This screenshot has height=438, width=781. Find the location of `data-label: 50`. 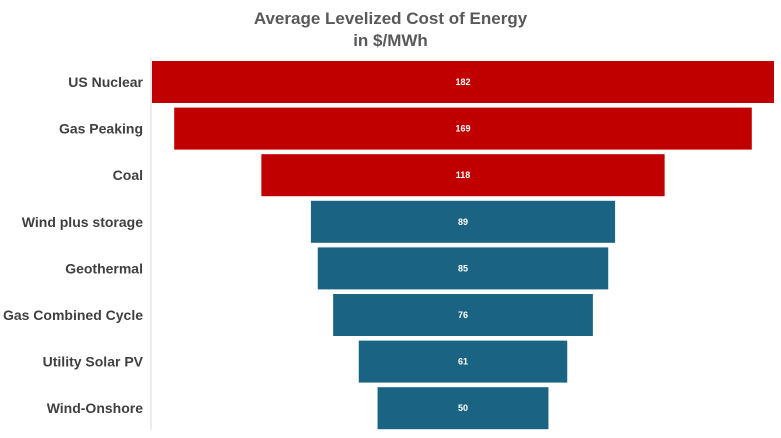

data-label: 50 is located at coordinates (463, 408).